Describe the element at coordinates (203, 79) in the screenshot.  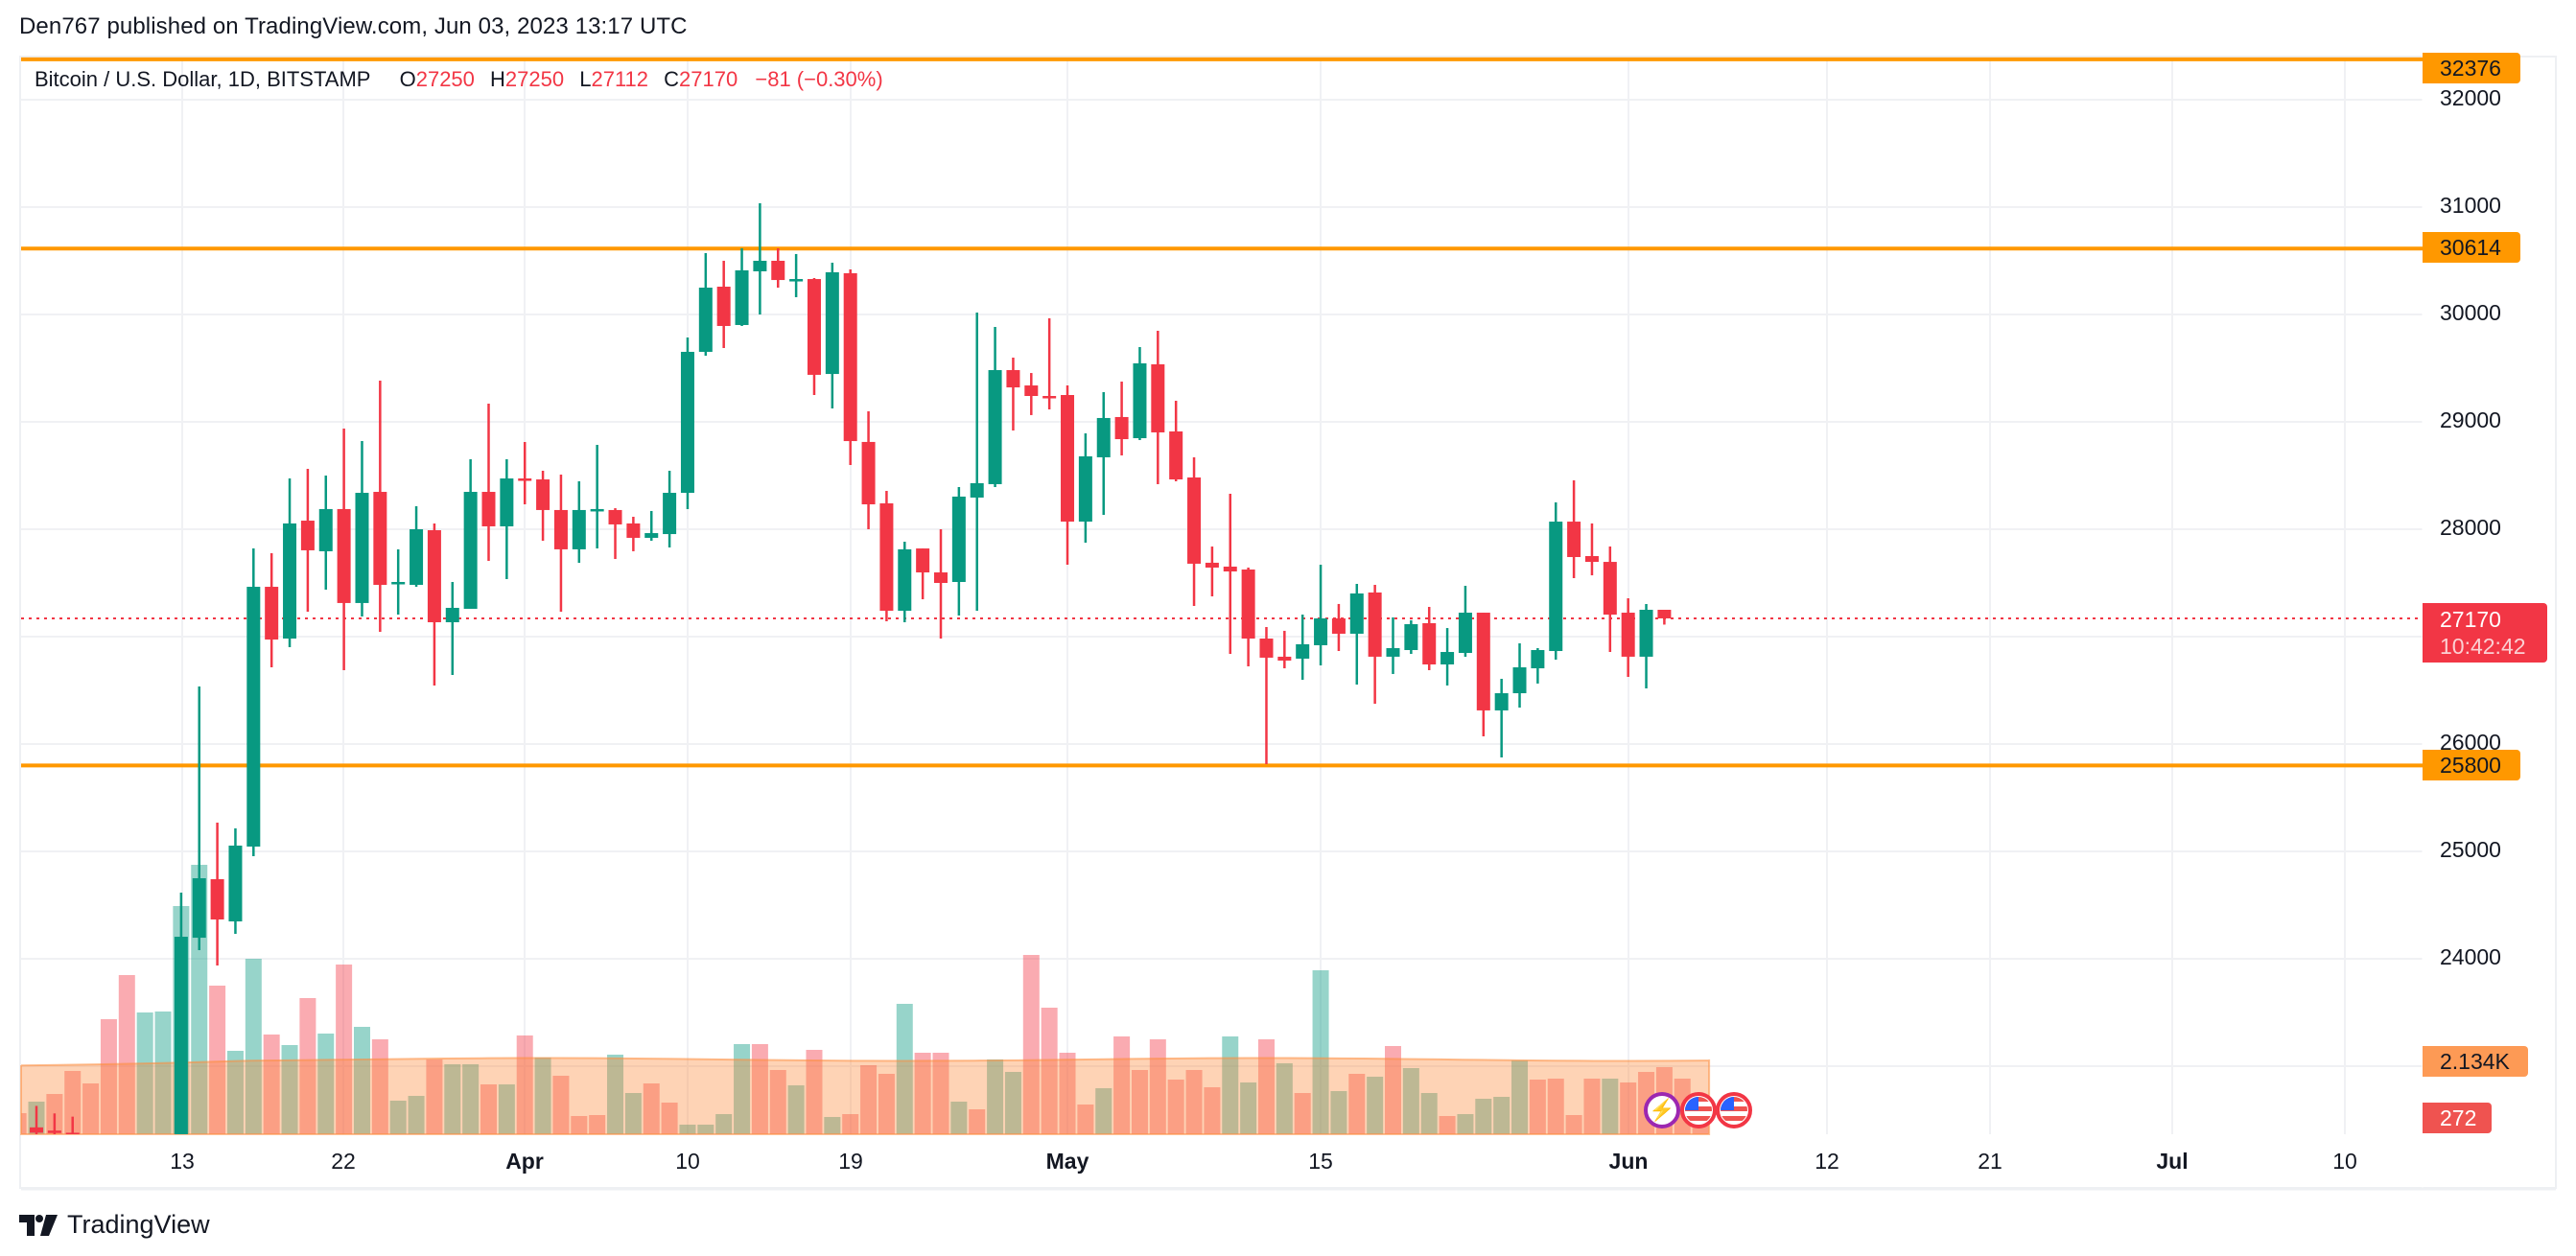
I see `symbol-title: Bitcoin / U.S. Dollar, 1D, BITSTAMP` at that location.